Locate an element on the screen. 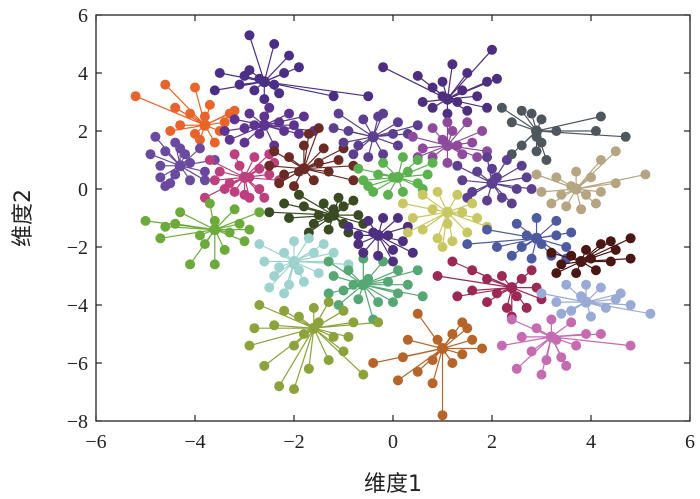 The image size is (700, 499). x-tick-label: −2 is located at coordinates (293, 442).